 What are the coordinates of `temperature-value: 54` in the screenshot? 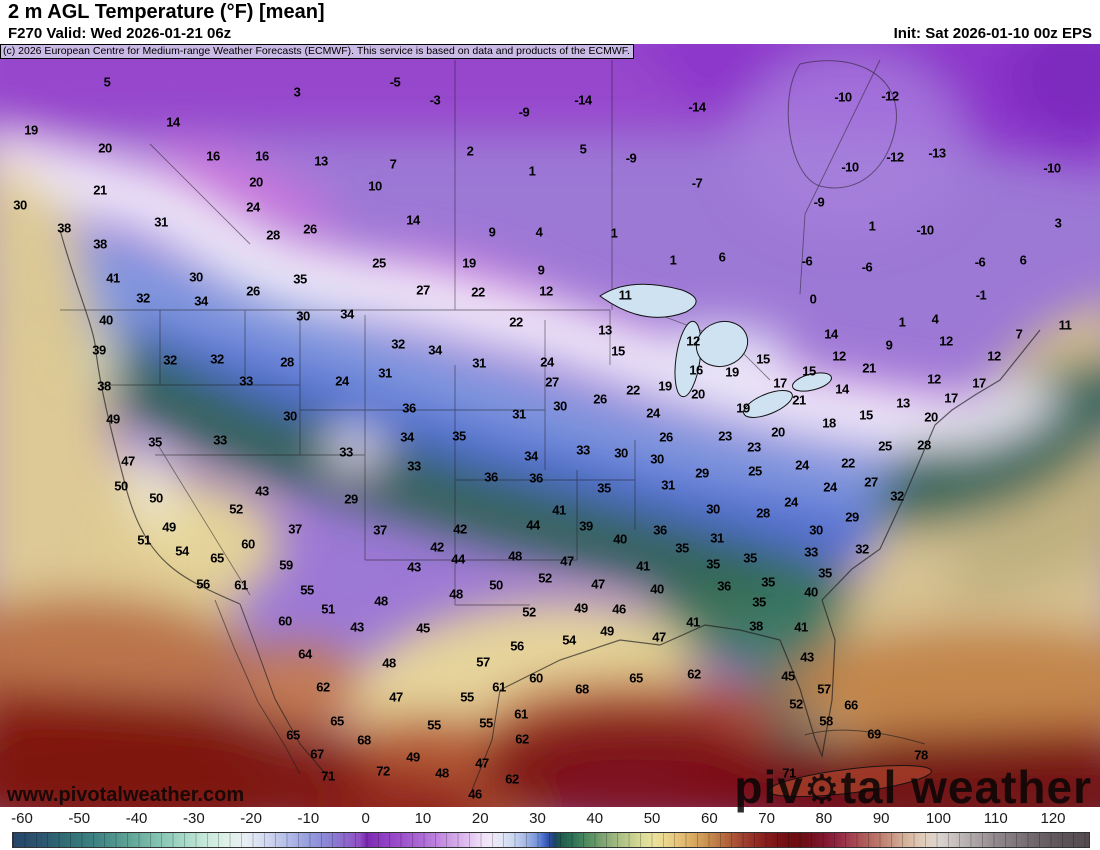 It's located at (569, 640).